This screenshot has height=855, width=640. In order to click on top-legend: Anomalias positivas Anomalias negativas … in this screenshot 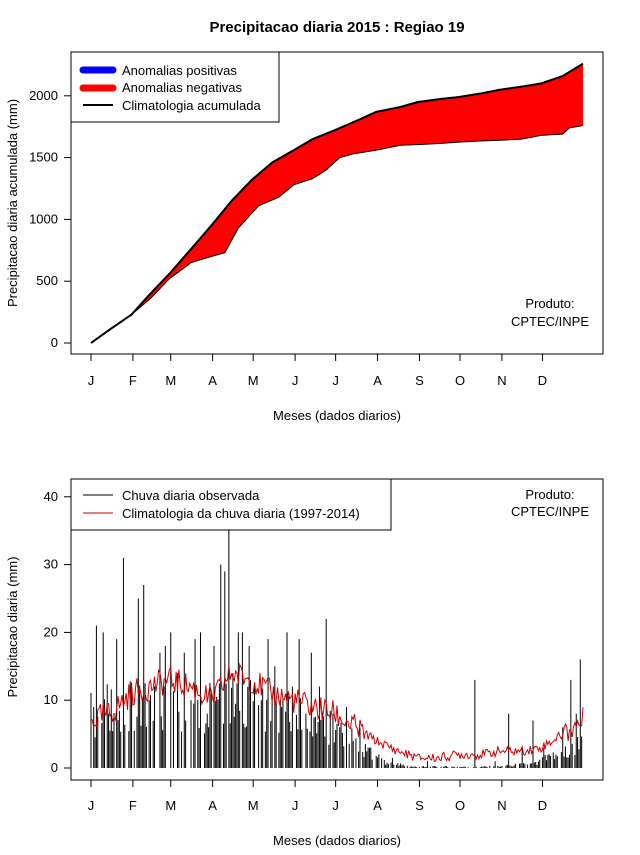, I will do `click(175, 87)`.